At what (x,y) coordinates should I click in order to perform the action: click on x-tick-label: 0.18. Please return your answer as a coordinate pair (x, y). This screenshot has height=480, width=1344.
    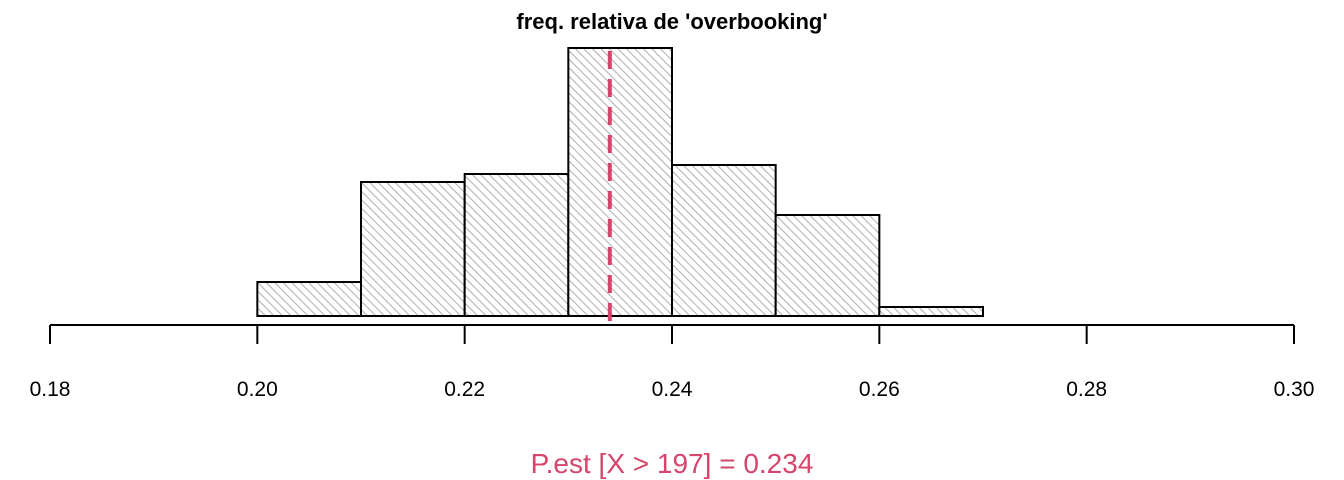
    Looking at the image, I should click on (50, 389).